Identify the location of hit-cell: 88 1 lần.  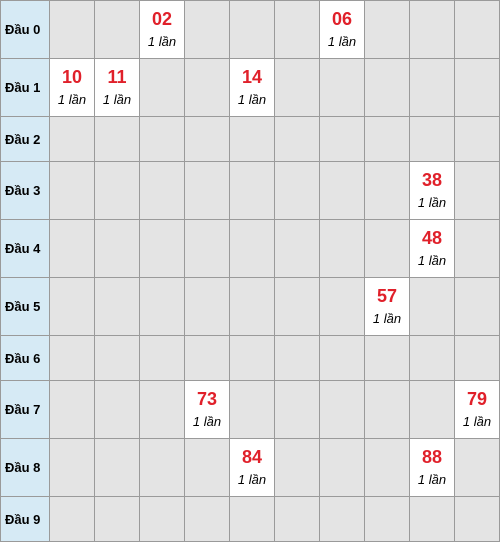
(432, 467).